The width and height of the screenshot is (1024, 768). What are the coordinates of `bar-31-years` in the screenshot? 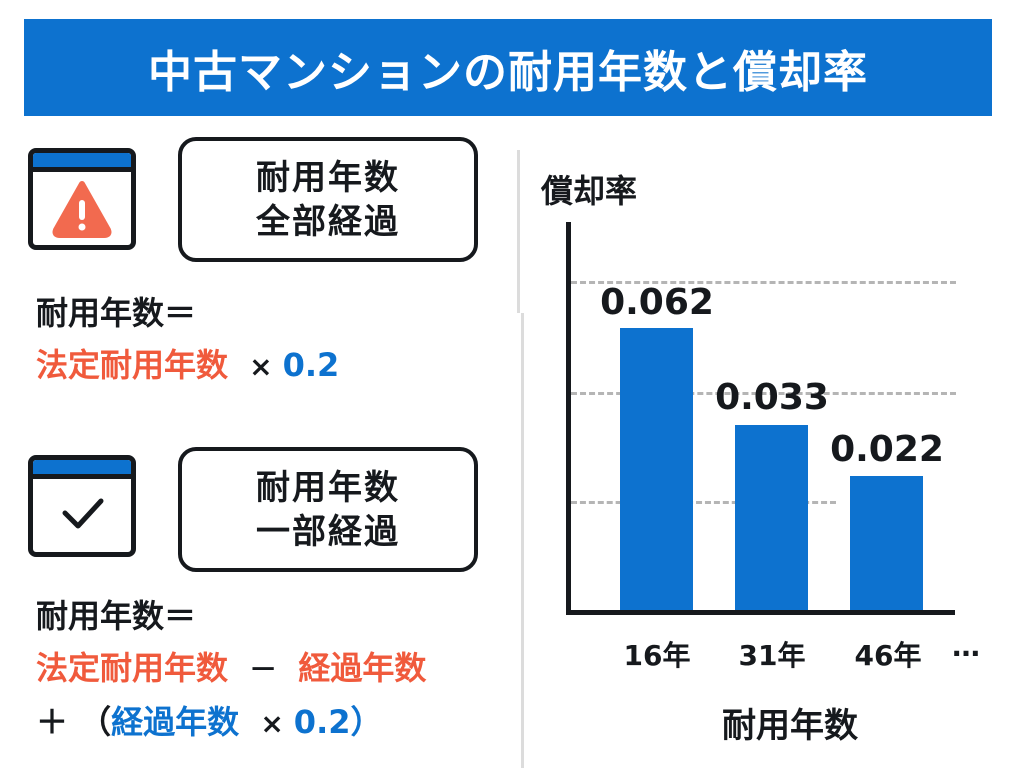 It's located at (771, 518).